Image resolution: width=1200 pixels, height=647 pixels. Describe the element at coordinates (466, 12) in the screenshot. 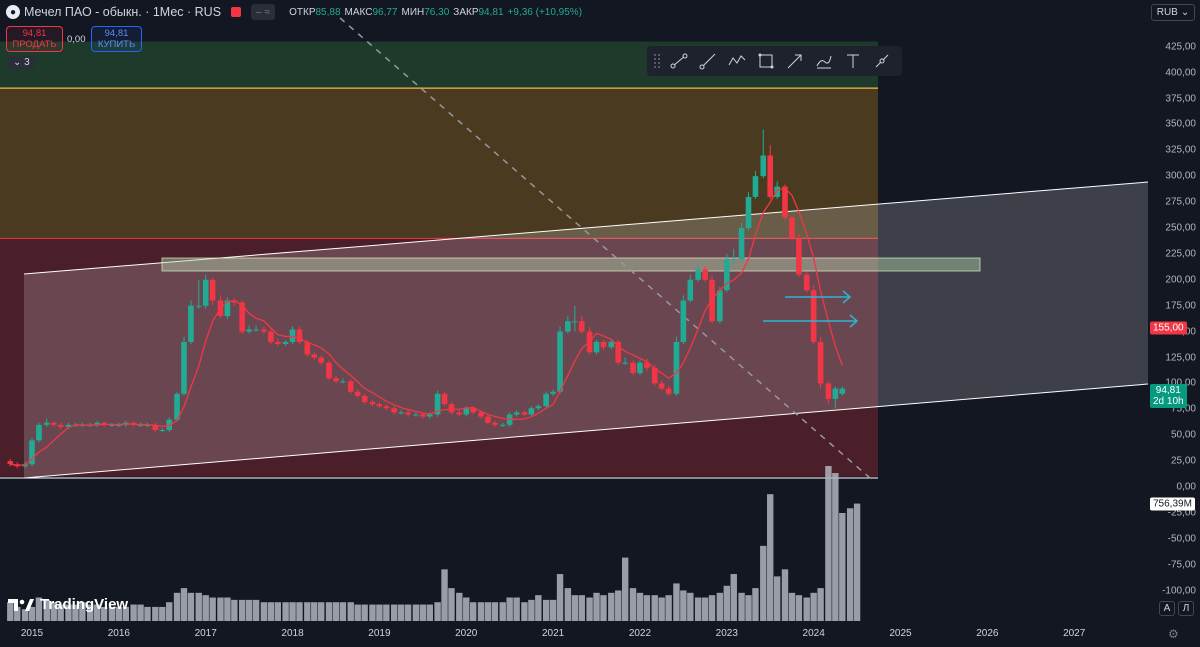

I see `close-label: ЗАКР` at that location.